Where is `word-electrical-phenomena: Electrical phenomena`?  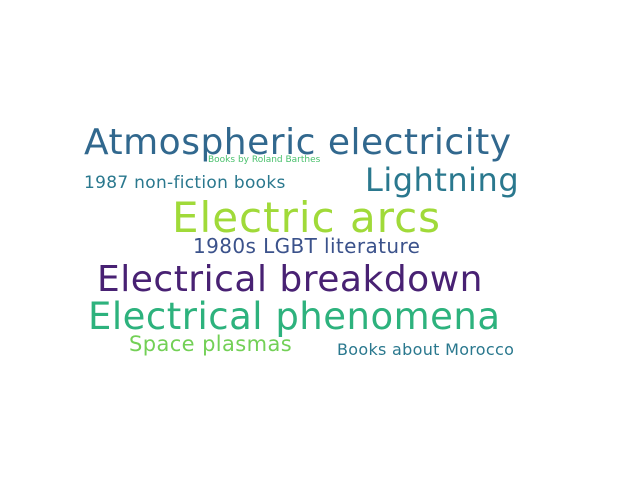
word-electrical-phenomena: Electrical phenomena is located at coordinates (294, 316).